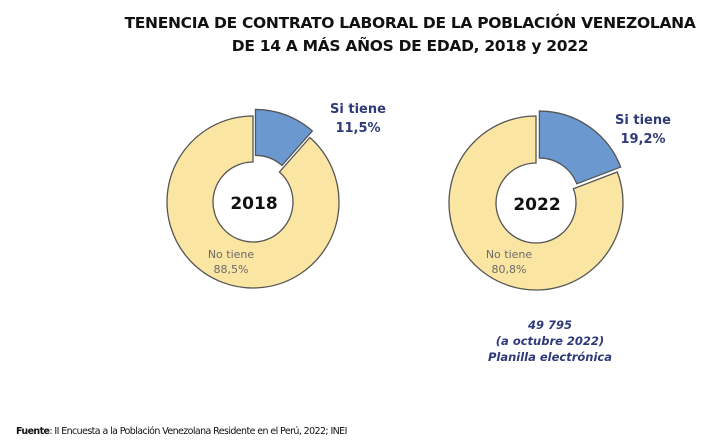 The image size is (720, 448). What do you see at coordinates (33, 431) in the screenshot?
I see `source-label: Fuente` at bounding box center [33, 431].